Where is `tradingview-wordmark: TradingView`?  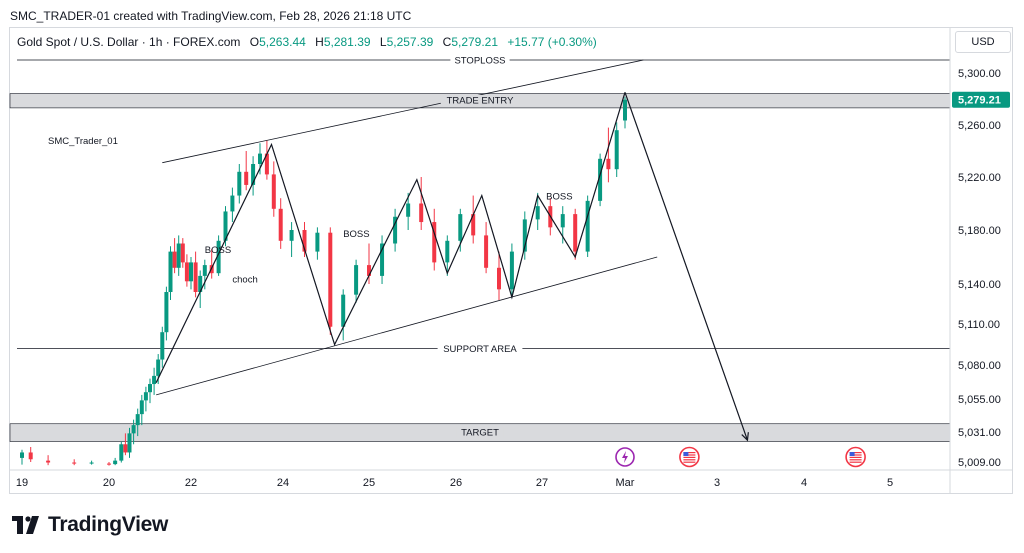
tradingview-wordmark: TradingView is located at coordinates (108, 524).